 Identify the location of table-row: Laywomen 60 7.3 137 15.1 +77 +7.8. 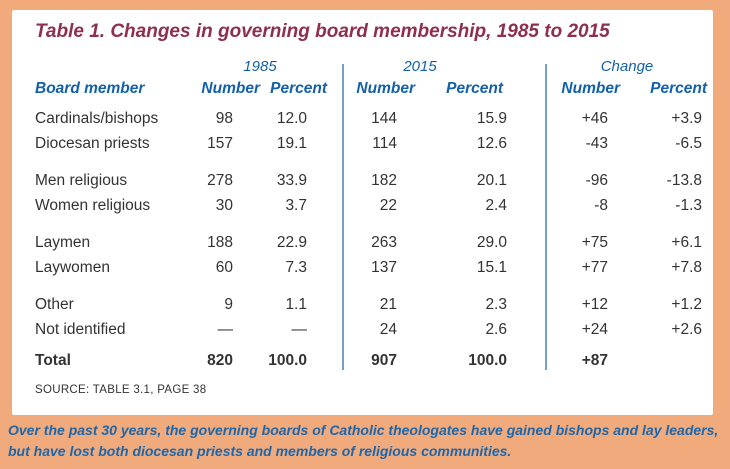
(362, 267).